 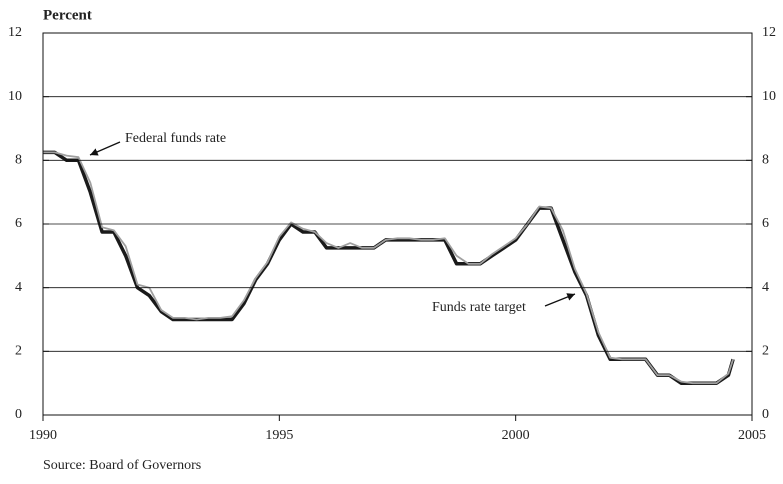 I want to click on y-tick-label: 12, so click(x=15, y=32).